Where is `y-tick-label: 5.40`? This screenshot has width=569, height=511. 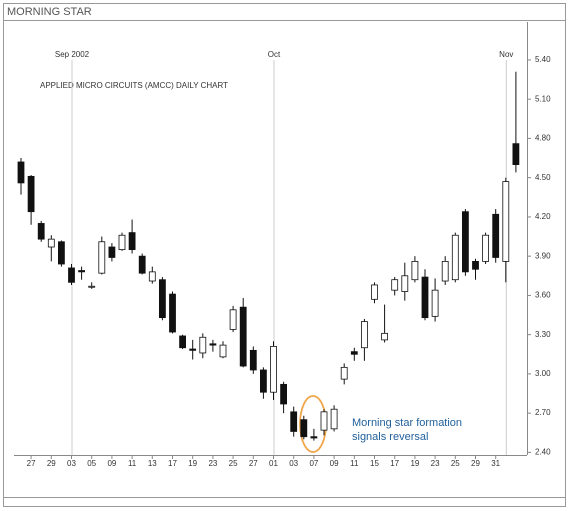
y-tick-label: 5.40 is located at coordinates (543, 59).